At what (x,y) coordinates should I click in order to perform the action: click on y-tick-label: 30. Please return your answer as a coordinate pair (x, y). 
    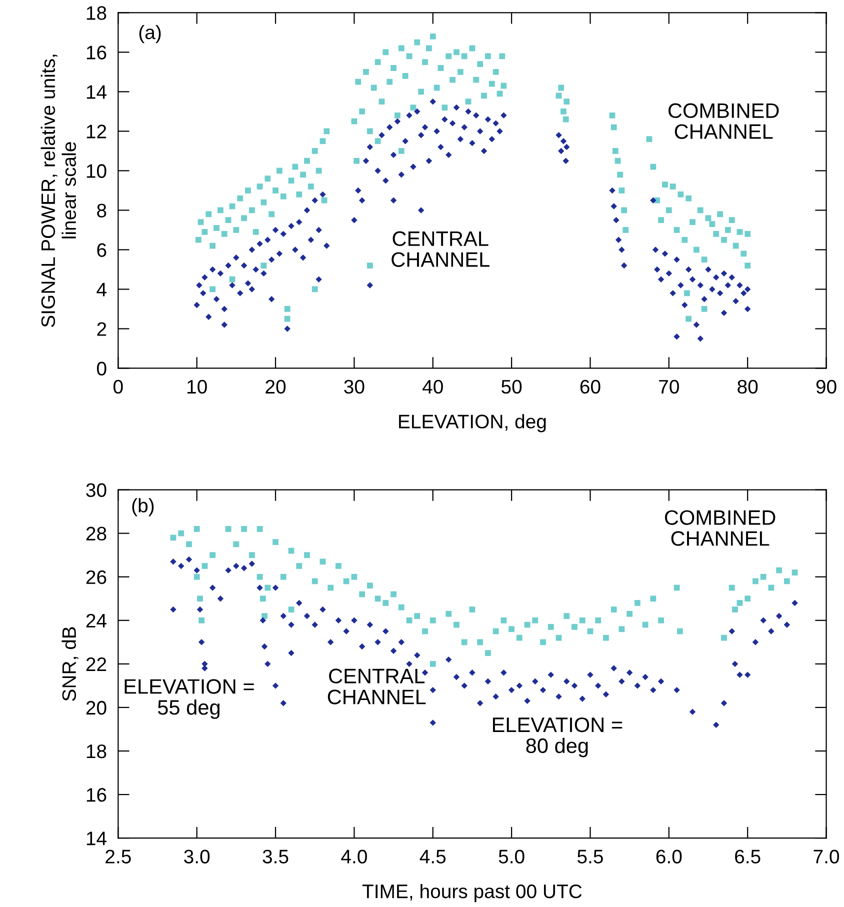
    Looking at the image, I should click on (96, 490).